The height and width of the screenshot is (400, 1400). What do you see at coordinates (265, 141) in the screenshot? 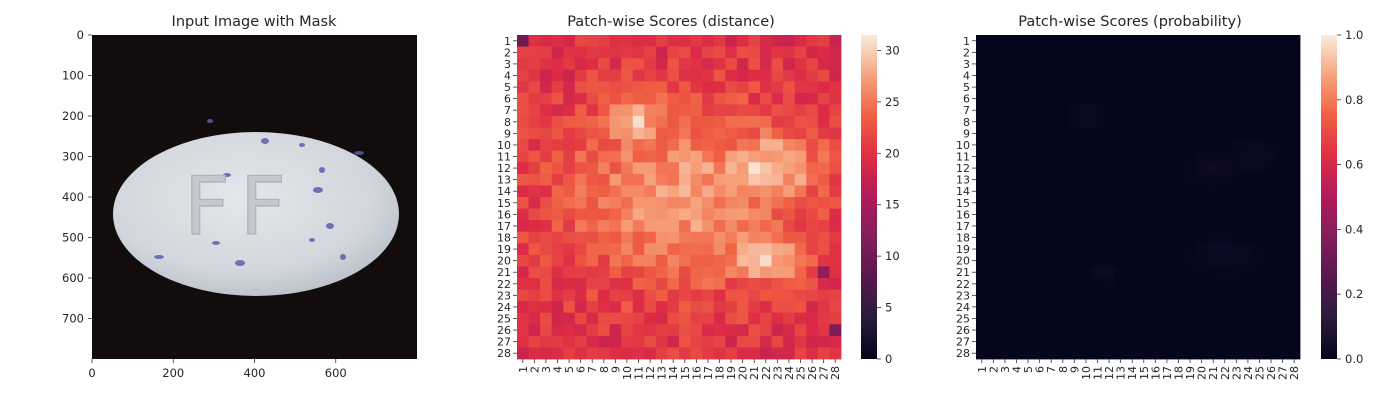
I see `pill-speck` at bounding box center [265, 141].